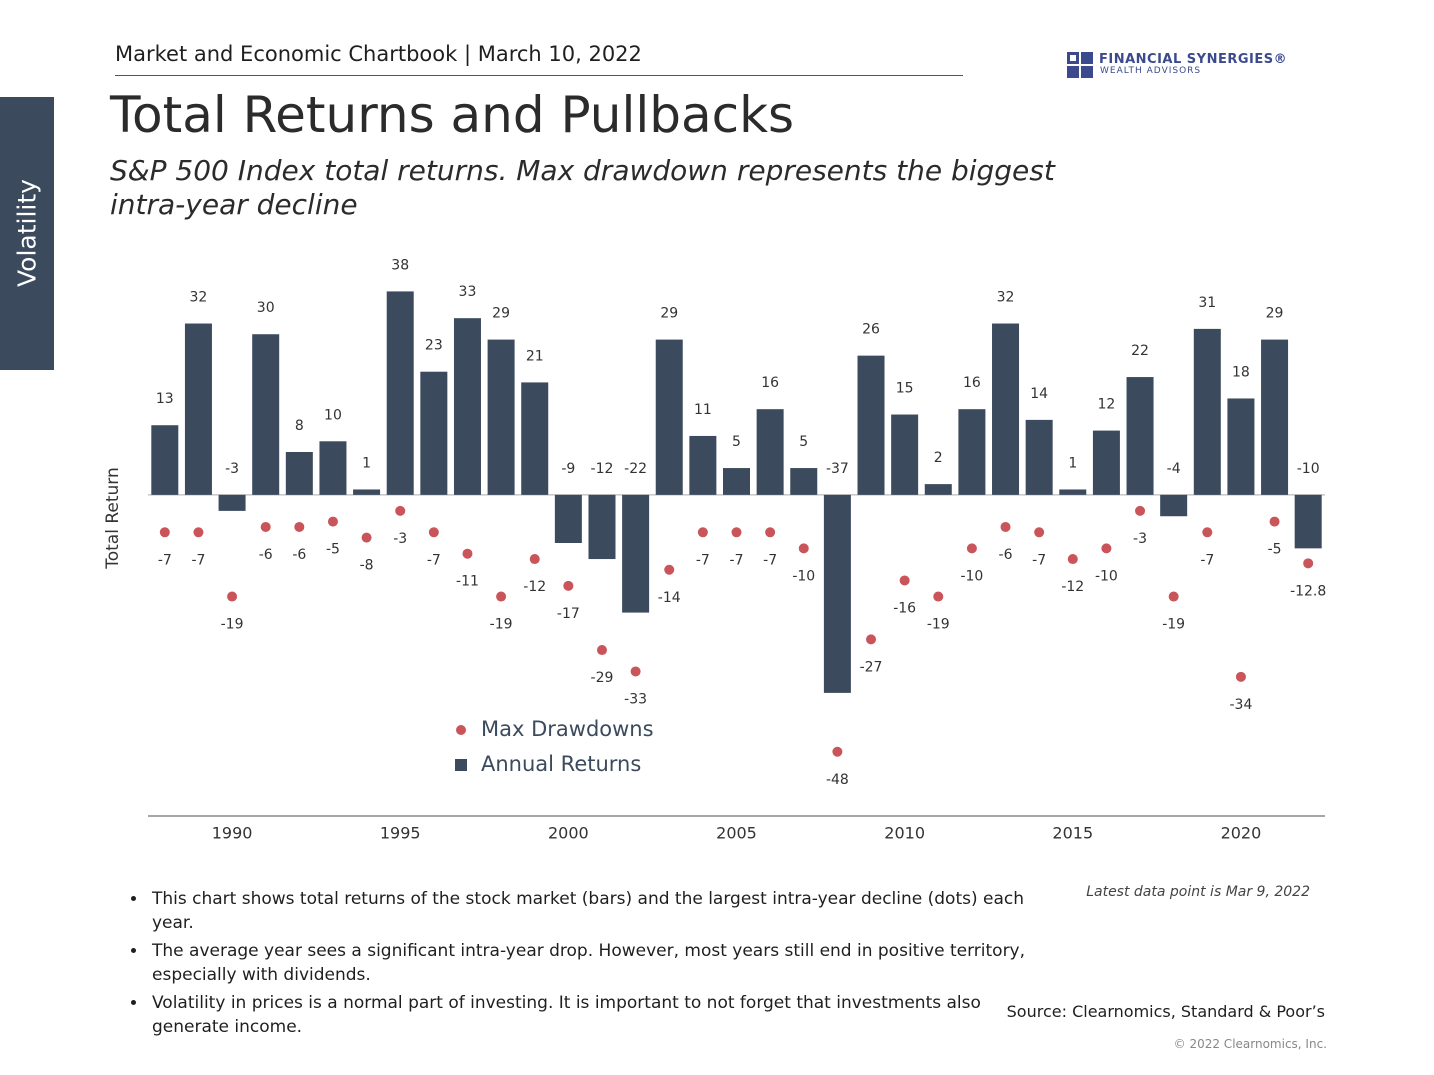 The image size is (1434, 1075). I want to click on drawdown-value-label: -29, so click(602, 678).